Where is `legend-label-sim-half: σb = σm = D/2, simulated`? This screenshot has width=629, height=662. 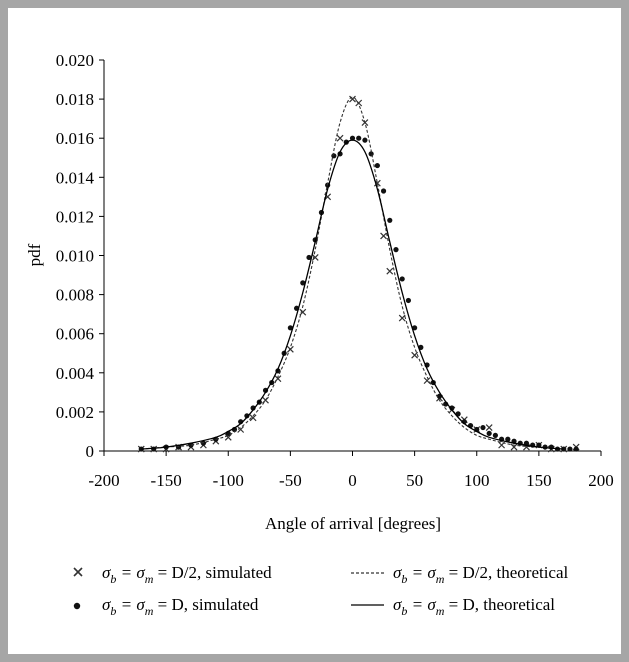 legend-label-sim-half: σb = σm = D/2, simulated is located at coordinates (187, 574).